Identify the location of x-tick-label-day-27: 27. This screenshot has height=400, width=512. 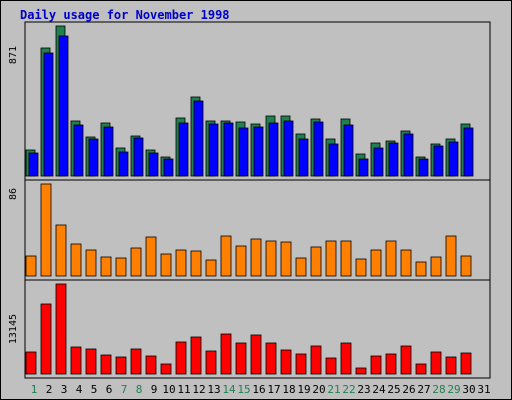
(423, 389).